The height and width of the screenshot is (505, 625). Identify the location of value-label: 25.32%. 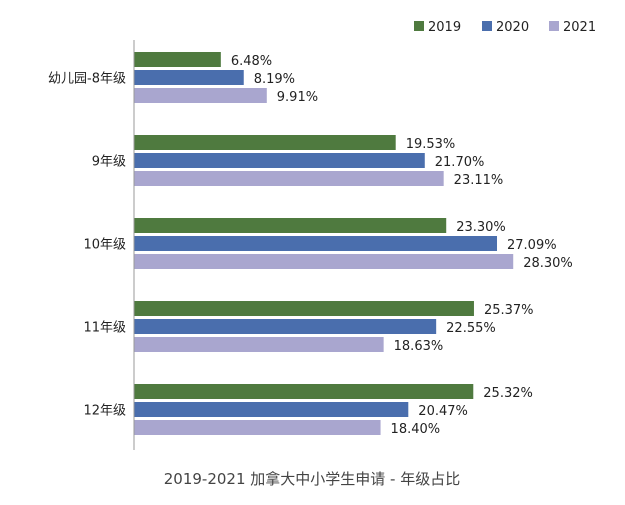
(508, 393).